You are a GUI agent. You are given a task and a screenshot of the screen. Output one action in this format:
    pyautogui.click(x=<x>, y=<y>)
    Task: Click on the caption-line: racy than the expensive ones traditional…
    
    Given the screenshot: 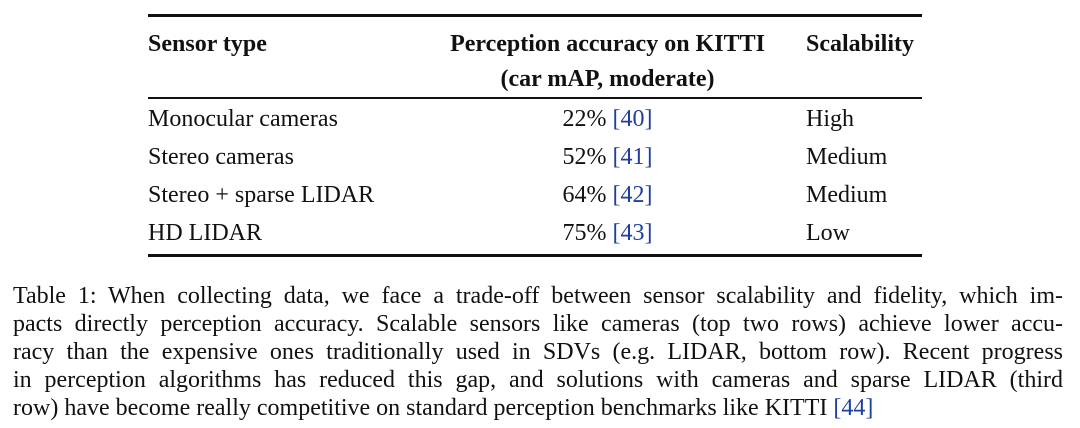 What is the action you would take?
    pyautogui.click(x=538, y=352)
    